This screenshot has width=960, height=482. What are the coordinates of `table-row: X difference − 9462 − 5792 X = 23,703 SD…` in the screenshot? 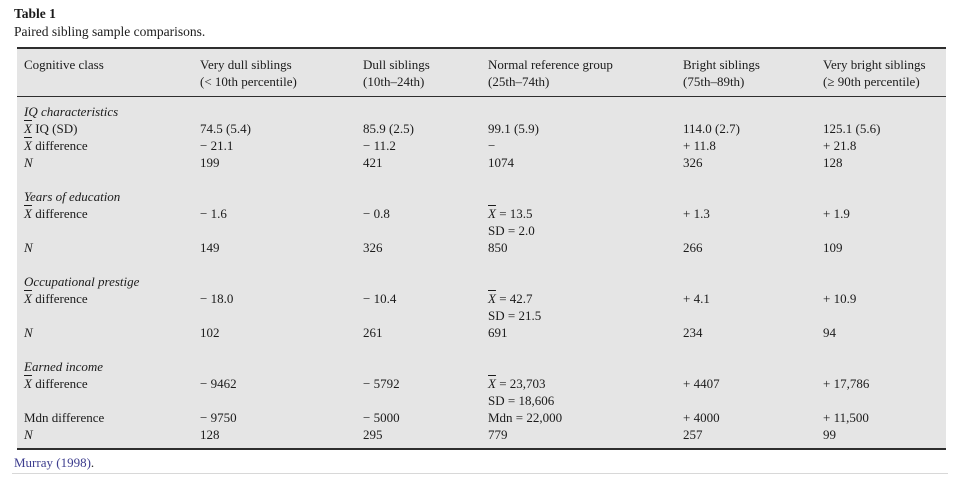 It's located at (481, 392).